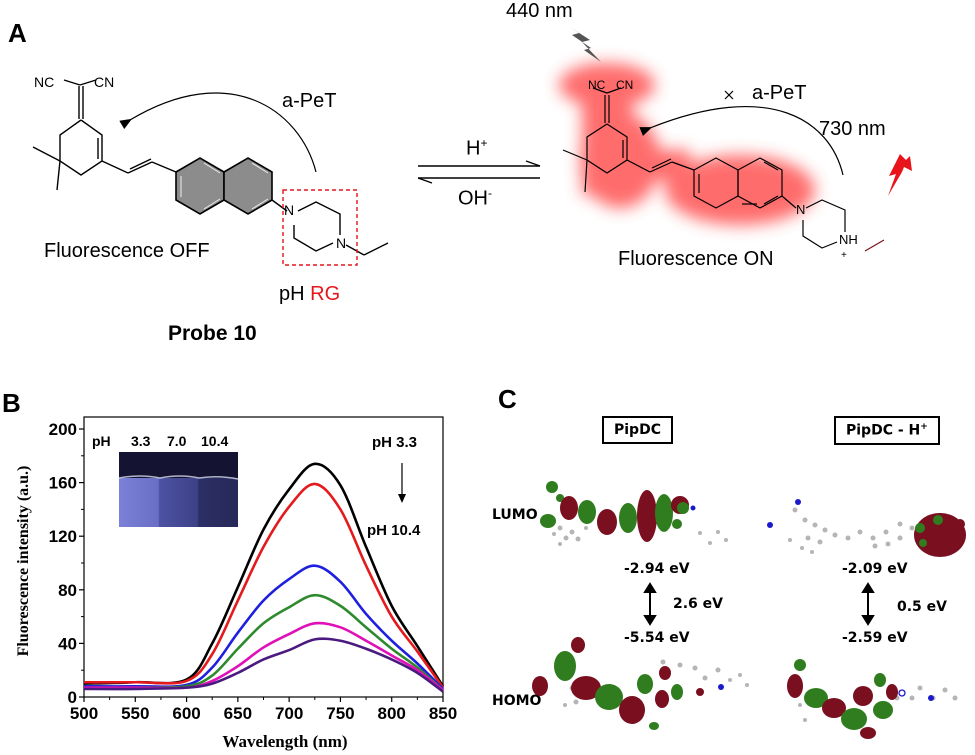  What do you see at coordinates (852, 129) in the screenshot?
I see `emission-label: 730 nm` at bounding box center [852, 129].